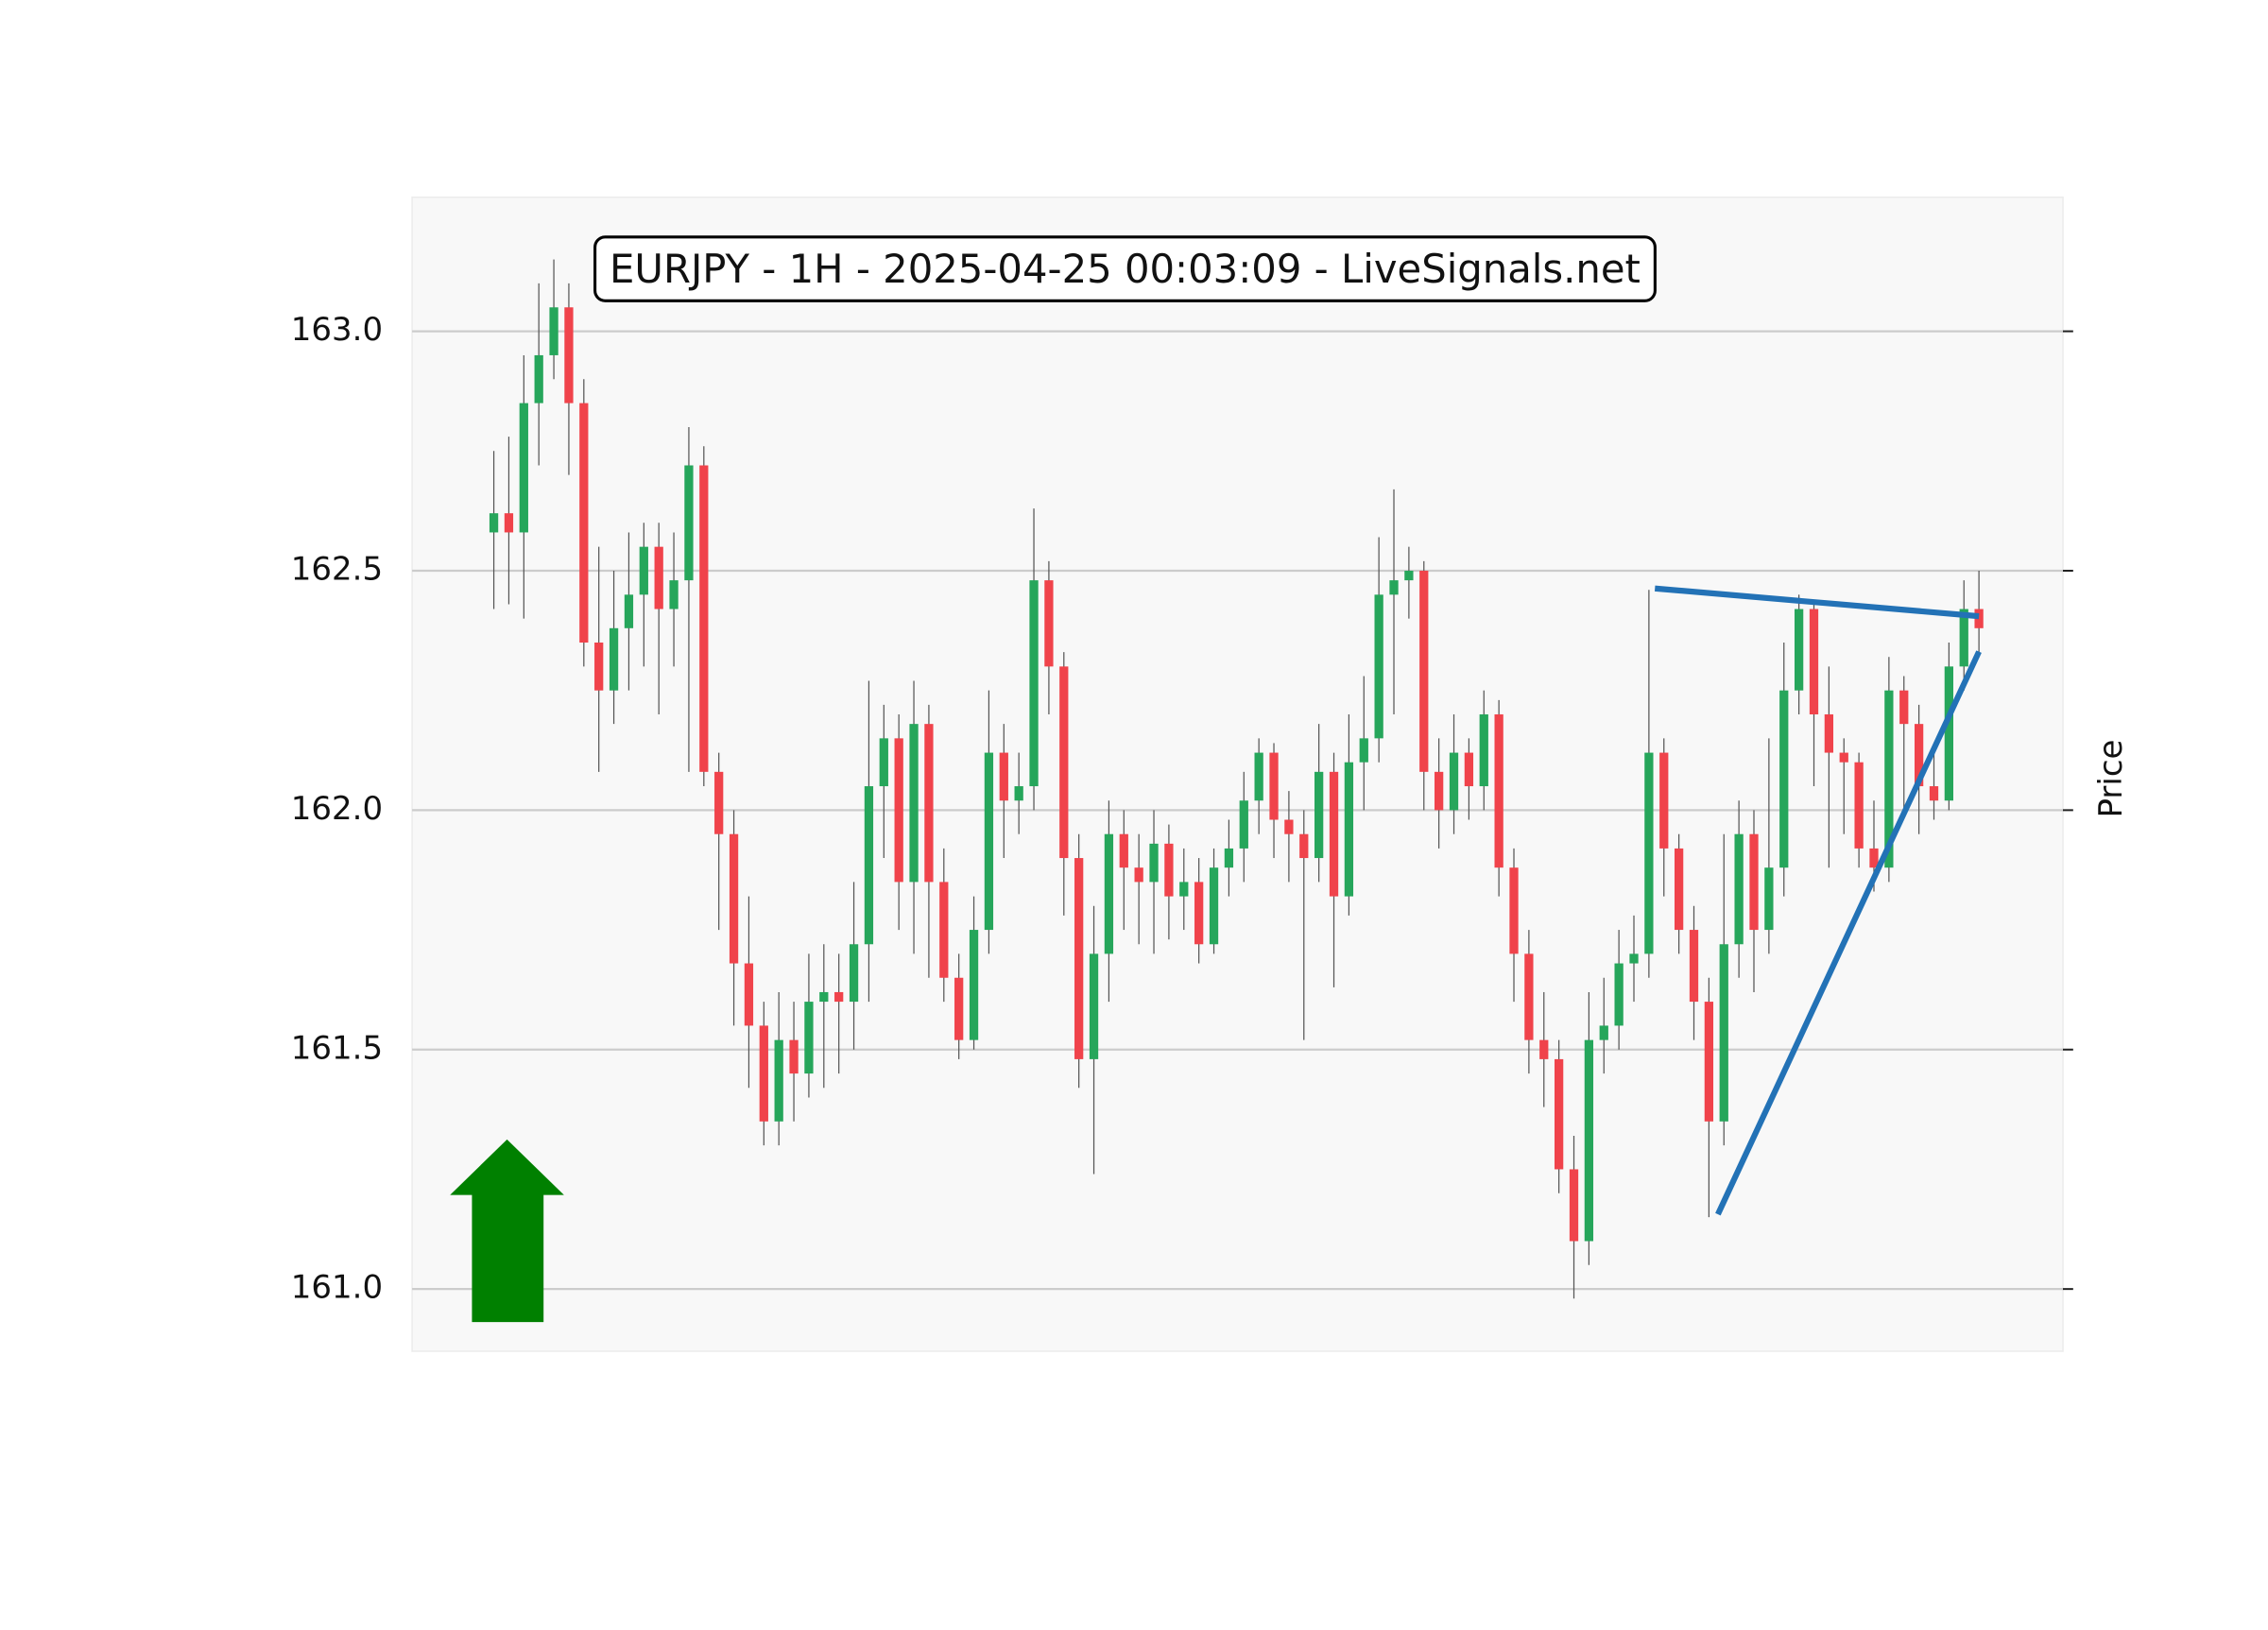  Describe the element at coordinates (337, 1288) in the screenshot. I see `y-tick-label: 161.0` at that location.